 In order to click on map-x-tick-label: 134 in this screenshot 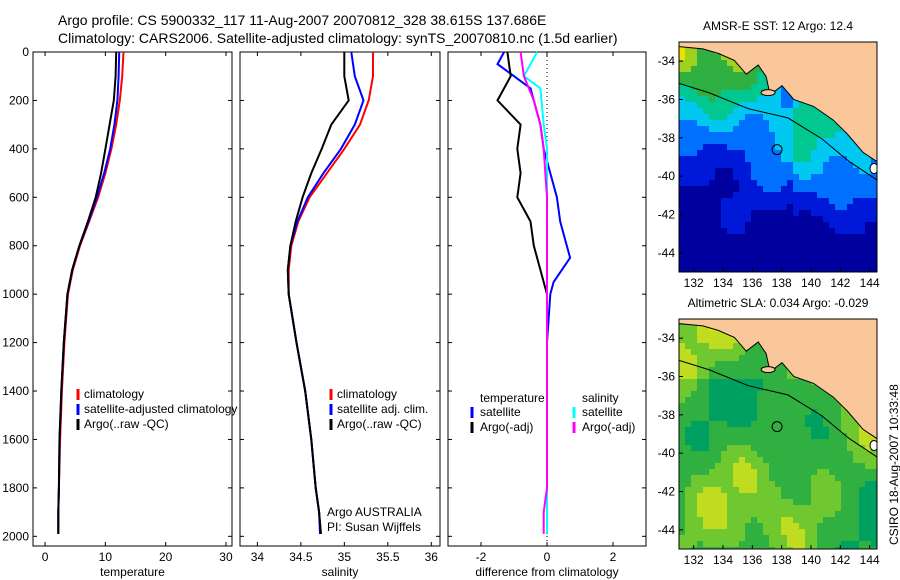, I will do `click(723, 283)`.